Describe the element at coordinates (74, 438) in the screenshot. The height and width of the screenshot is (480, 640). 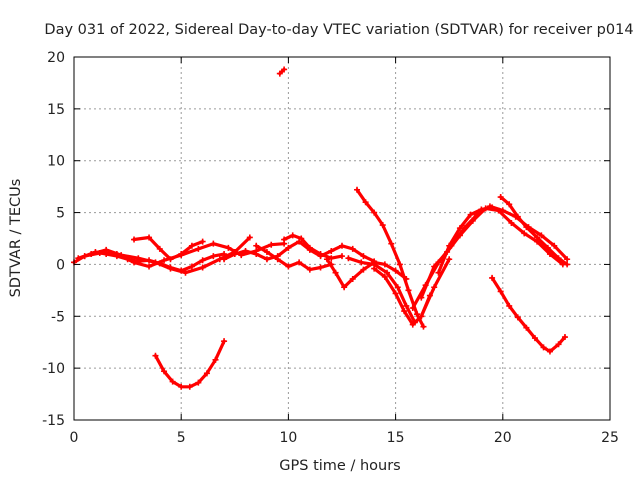
I see `x-tick-label: 0` at that location.